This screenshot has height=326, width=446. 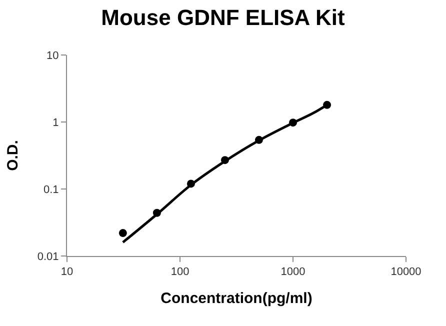 I want to click on chart-title: Mouse GDNF ELISA Kit, so click(x=223, y=17).